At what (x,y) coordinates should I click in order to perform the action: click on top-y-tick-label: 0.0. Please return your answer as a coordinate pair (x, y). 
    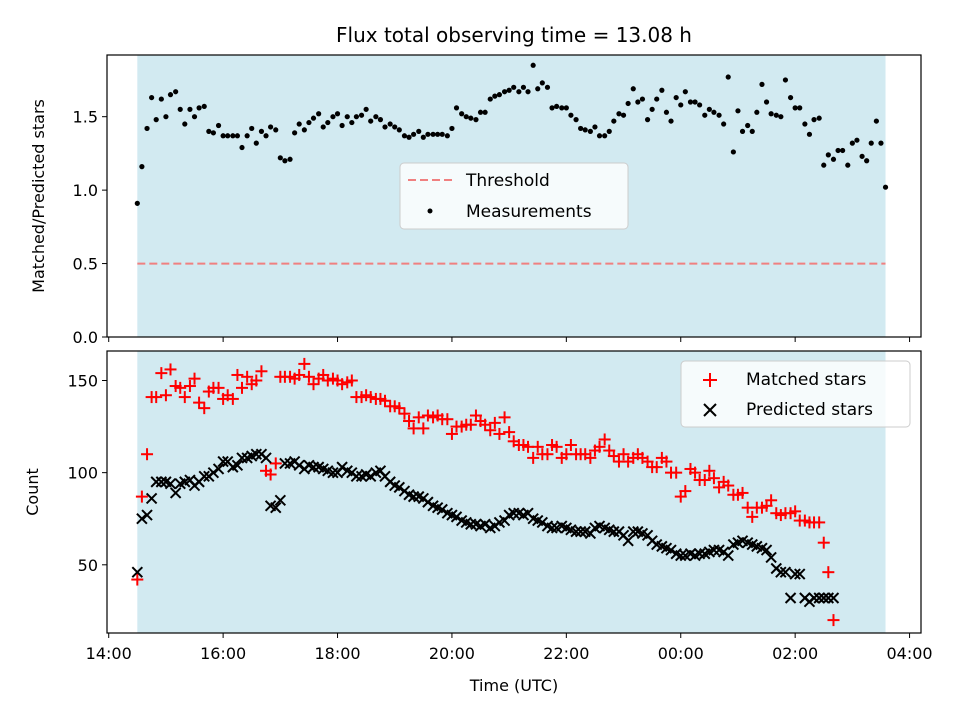
    Looking at the image, I should click on (85, 337).